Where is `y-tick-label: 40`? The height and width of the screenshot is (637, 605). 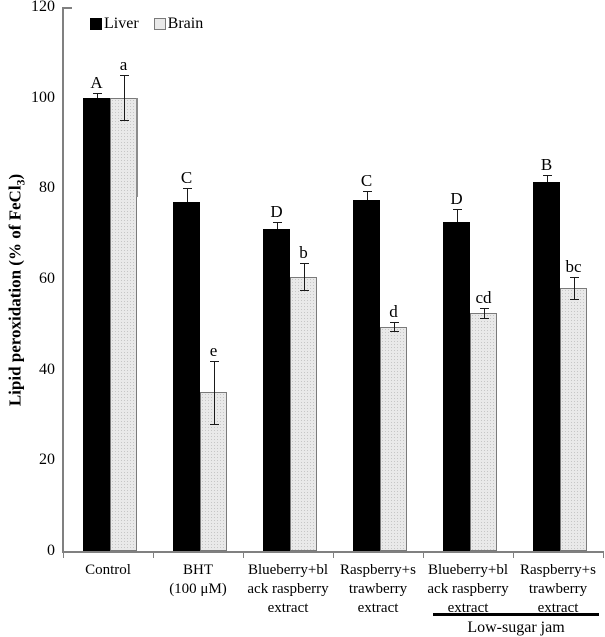 y-tick-label: 40 is located at coordinates (47, 369).